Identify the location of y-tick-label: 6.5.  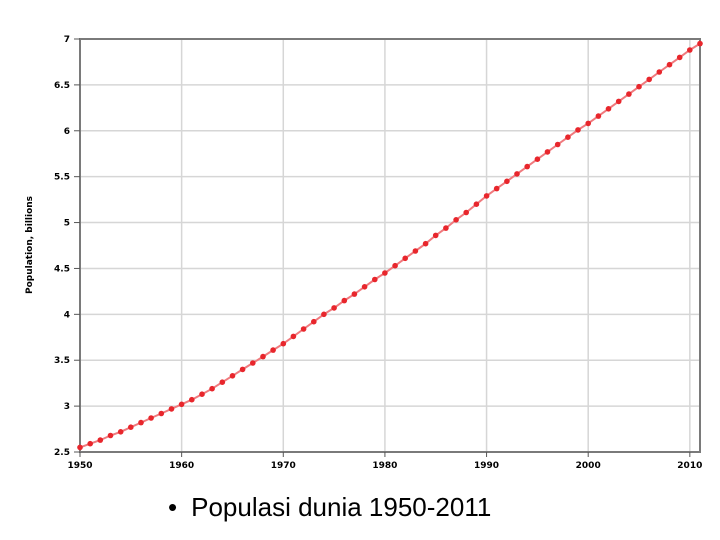
(62, 86).